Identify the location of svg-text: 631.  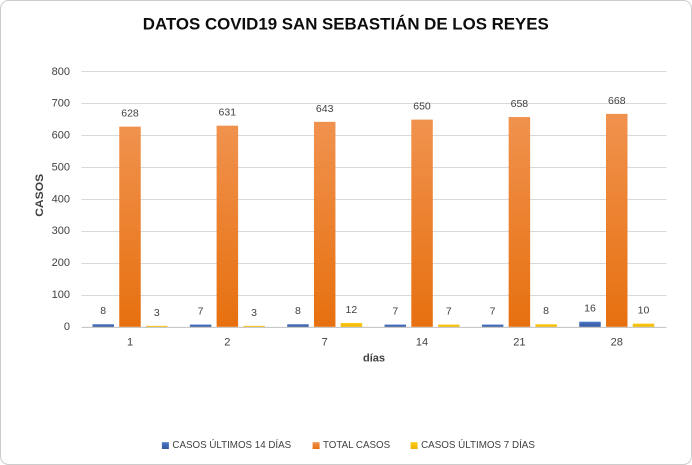
(228, 113).